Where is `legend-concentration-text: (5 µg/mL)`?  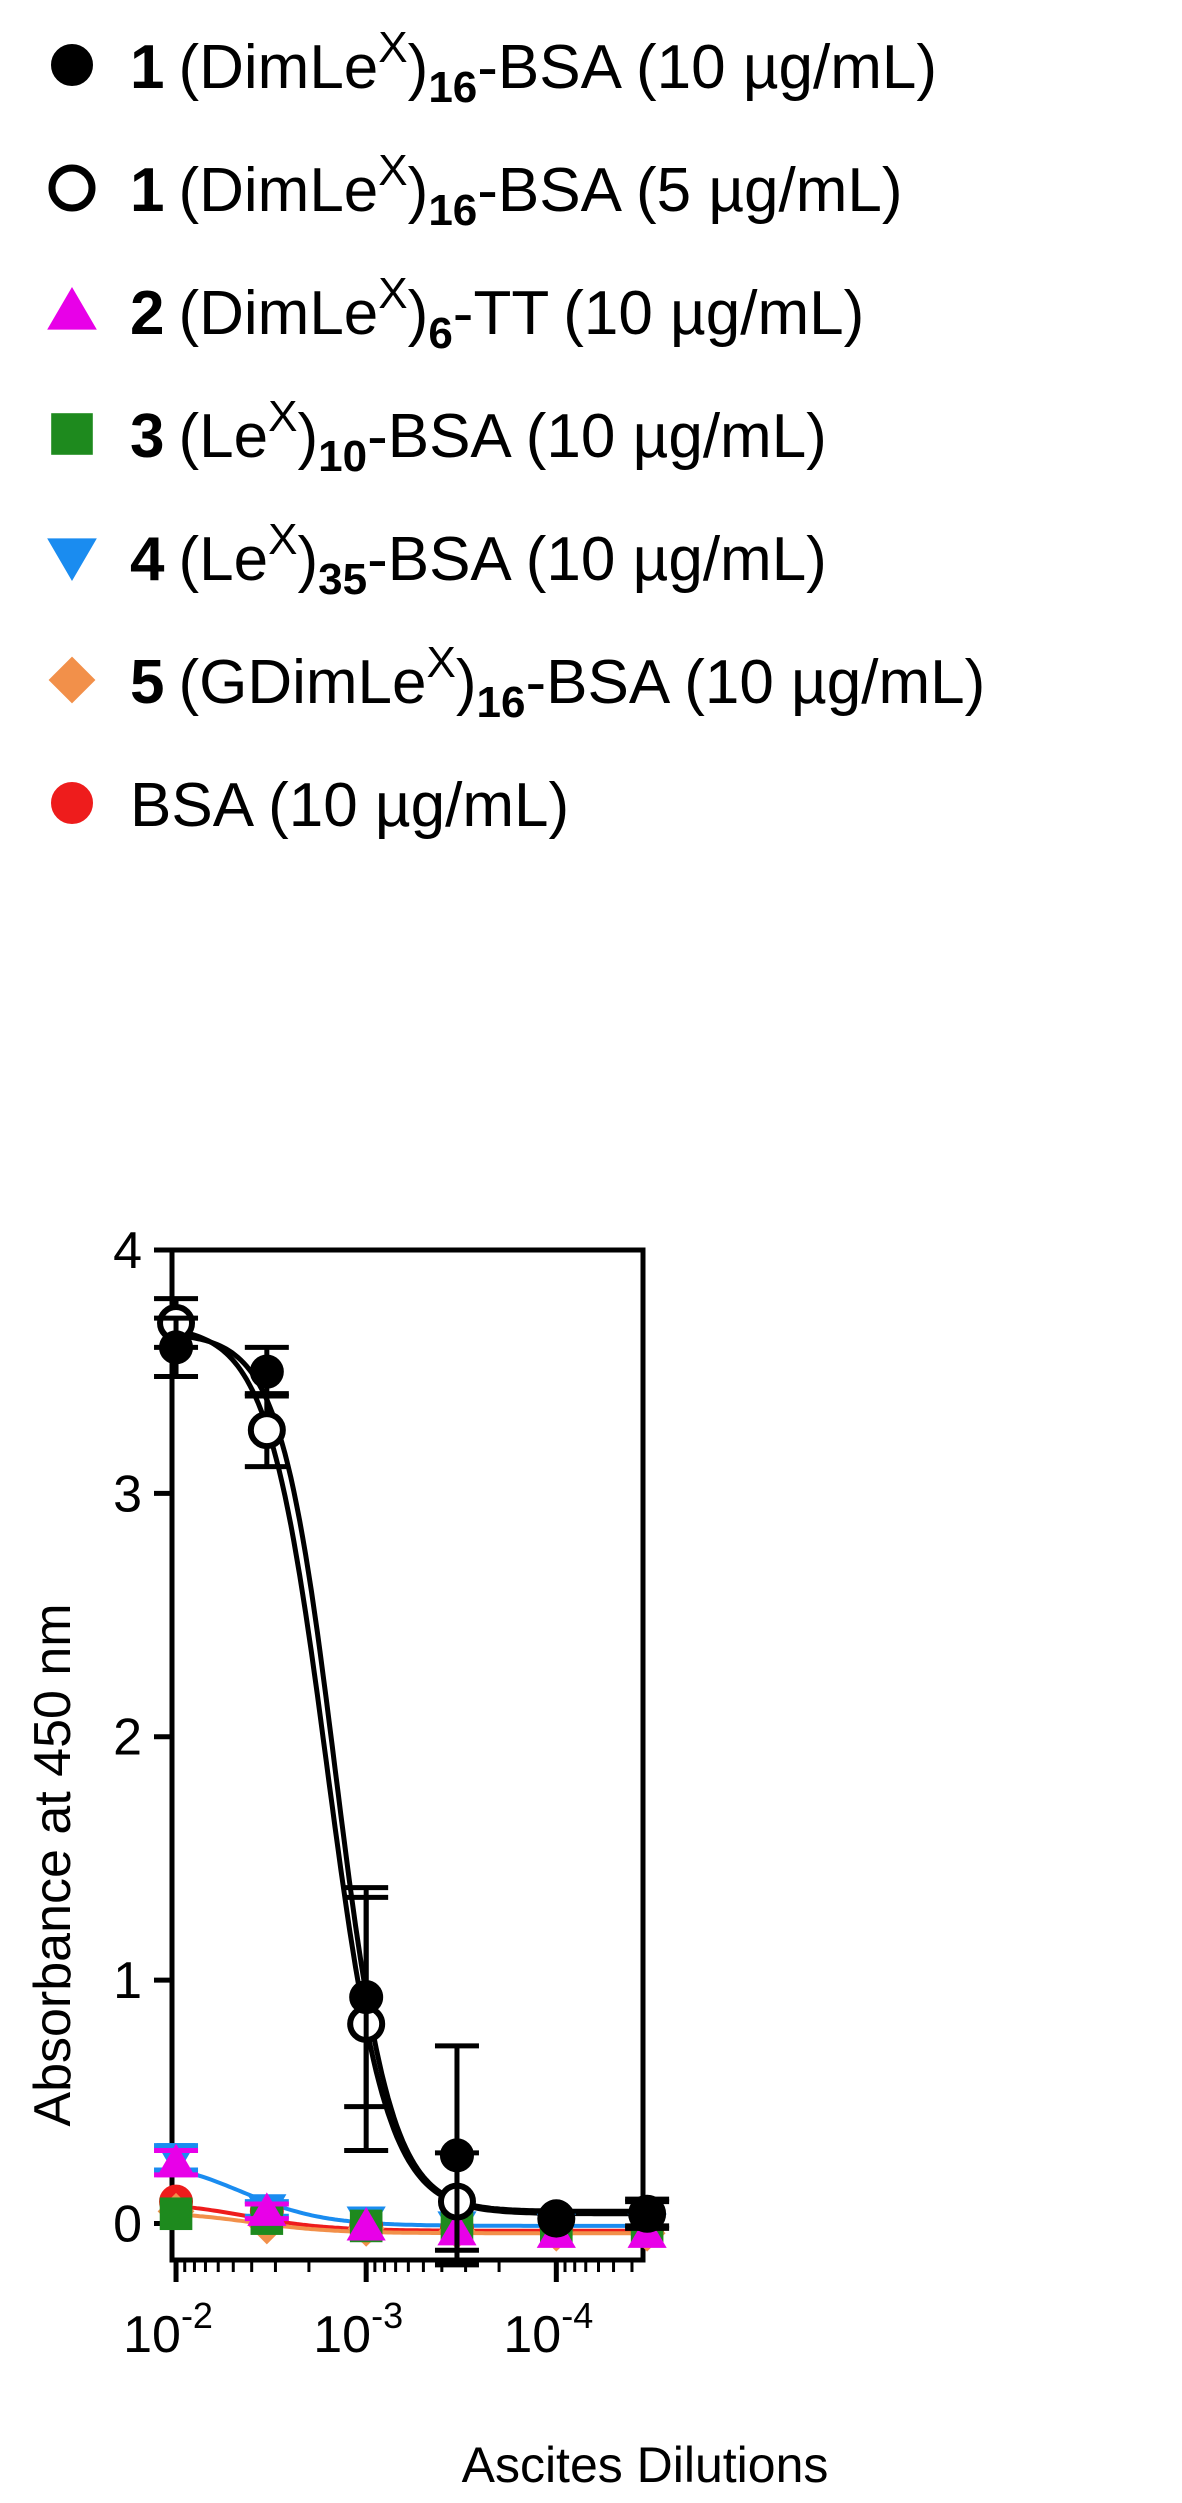
legend-concentration-text: (5 µg/mL) is located at coordinates (769, 190).